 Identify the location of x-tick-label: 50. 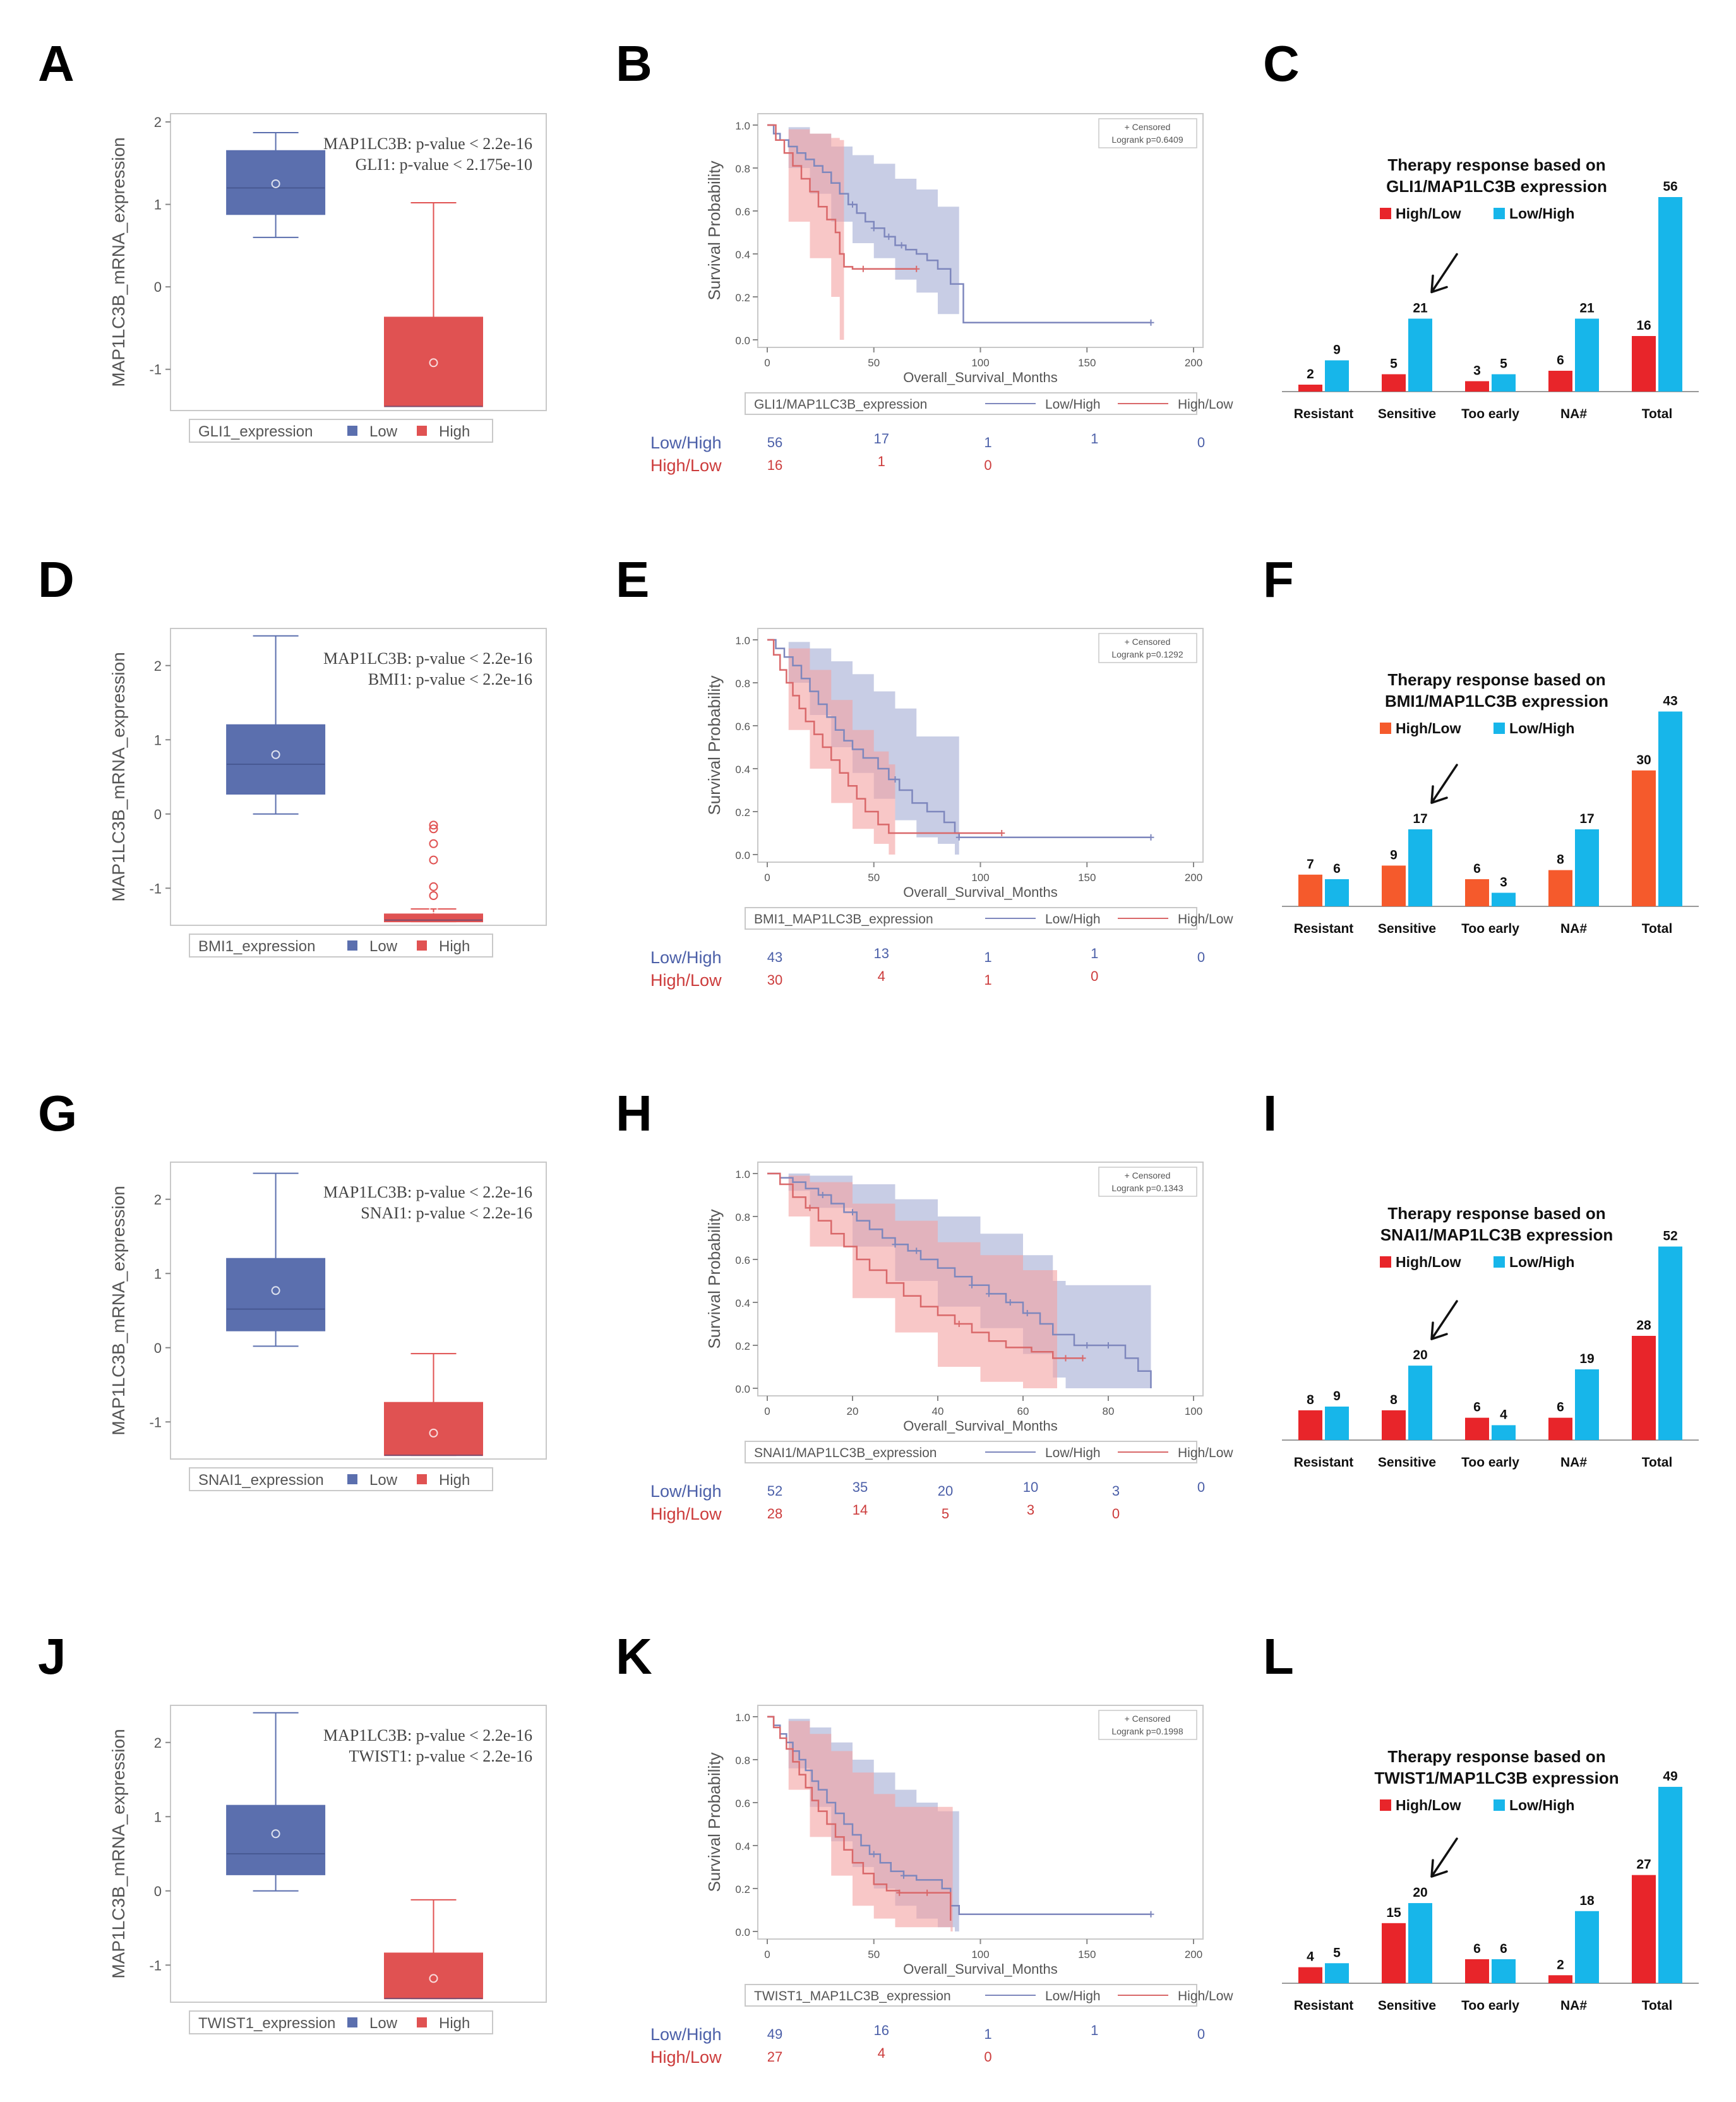
(874, 363).